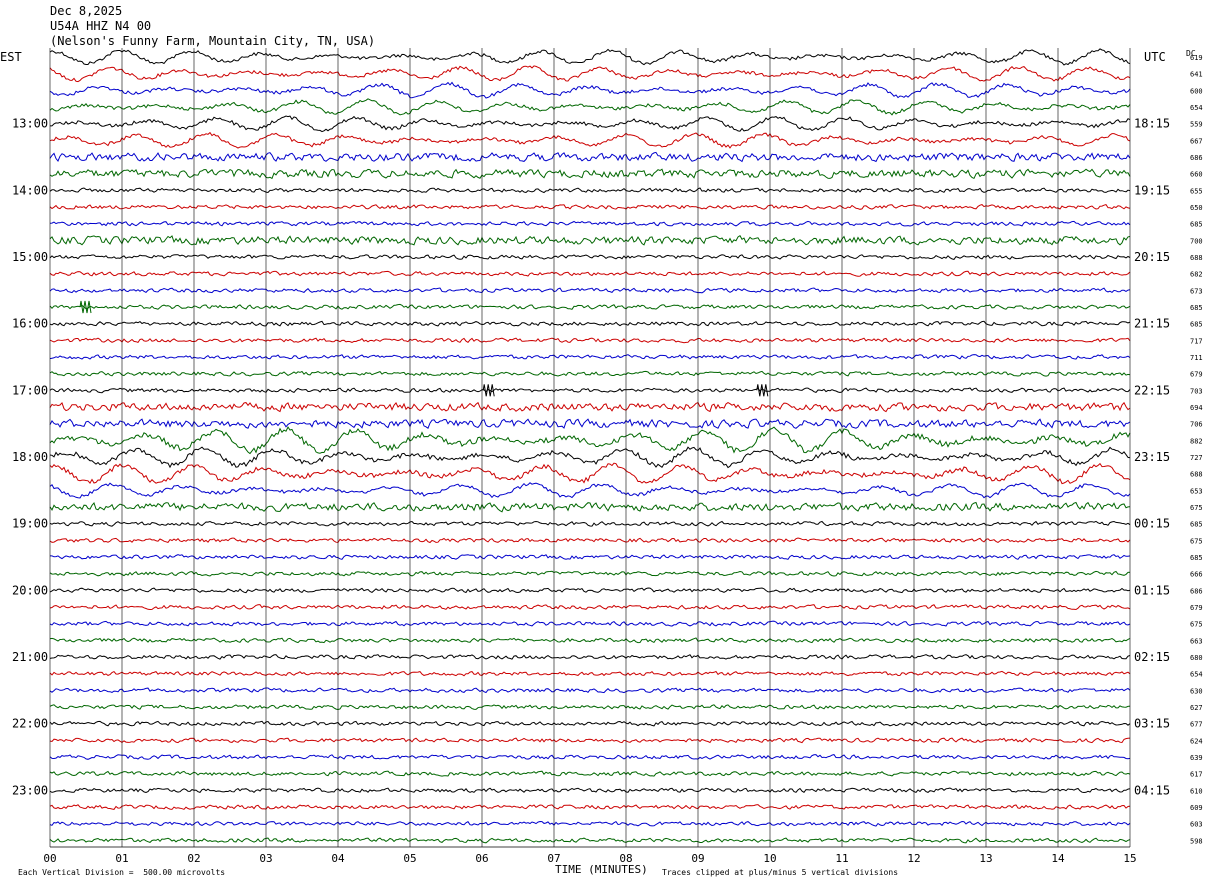  I want to click on dc-offset-label: 673, so click(1196, 291).